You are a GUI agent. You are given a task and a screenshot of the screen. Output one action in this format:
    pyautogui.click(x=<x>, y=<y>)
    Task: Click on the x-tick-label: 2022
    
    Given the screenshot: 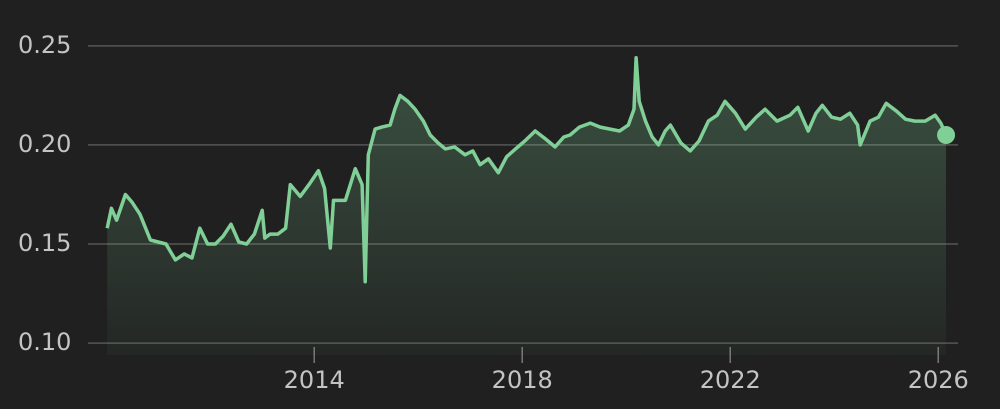 What is the action you would take?
    pyautogui.click(x=730, y=380)
    